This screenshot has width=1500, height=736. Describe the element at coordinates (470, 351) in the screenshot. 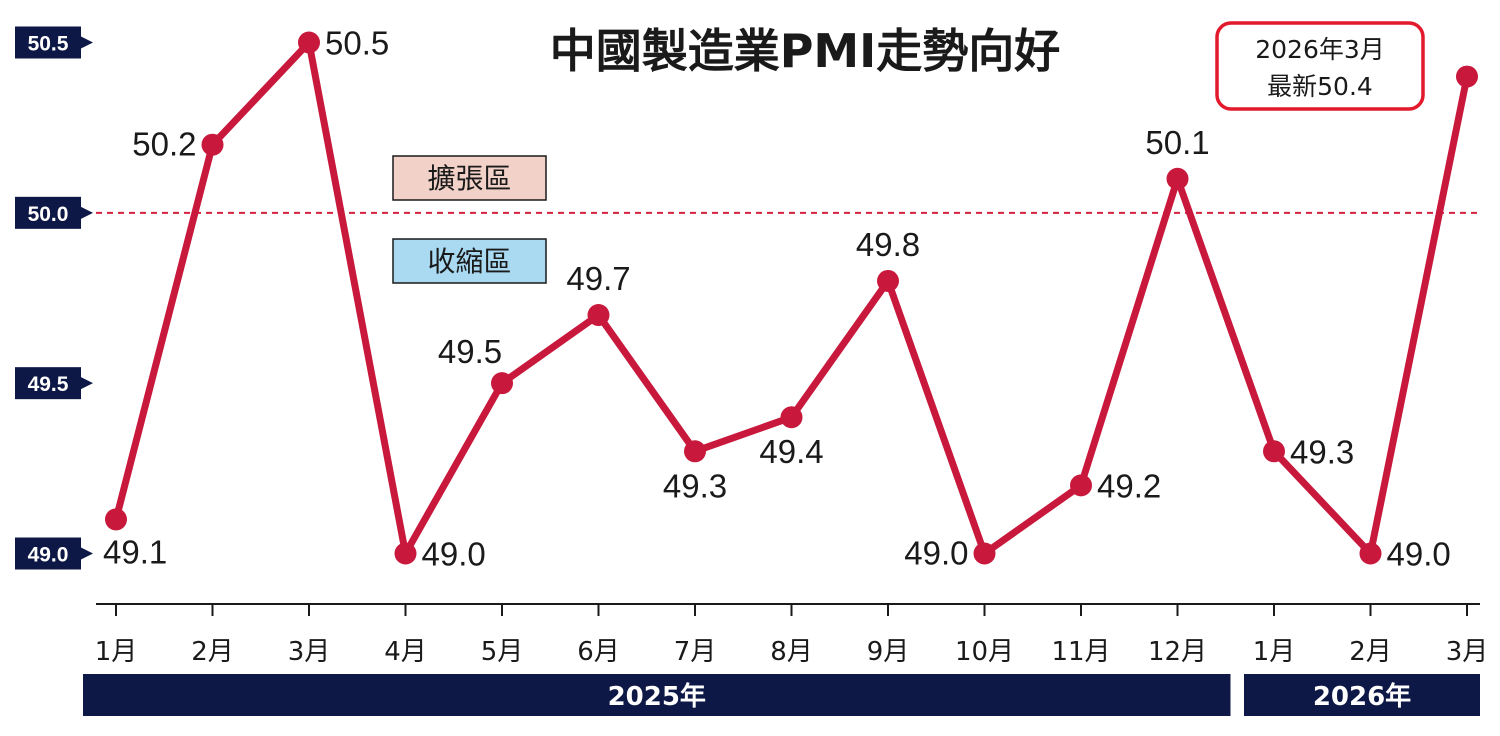

I see `data-label: 49.5` at that location.